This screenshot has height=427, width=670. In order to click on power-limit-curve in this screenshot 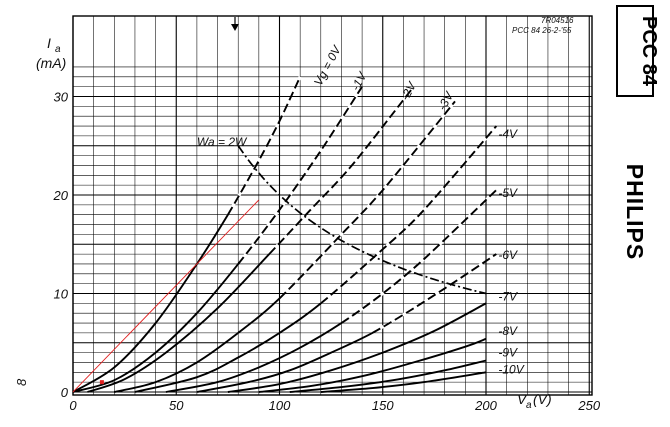, I will do `click(362, 220)`.